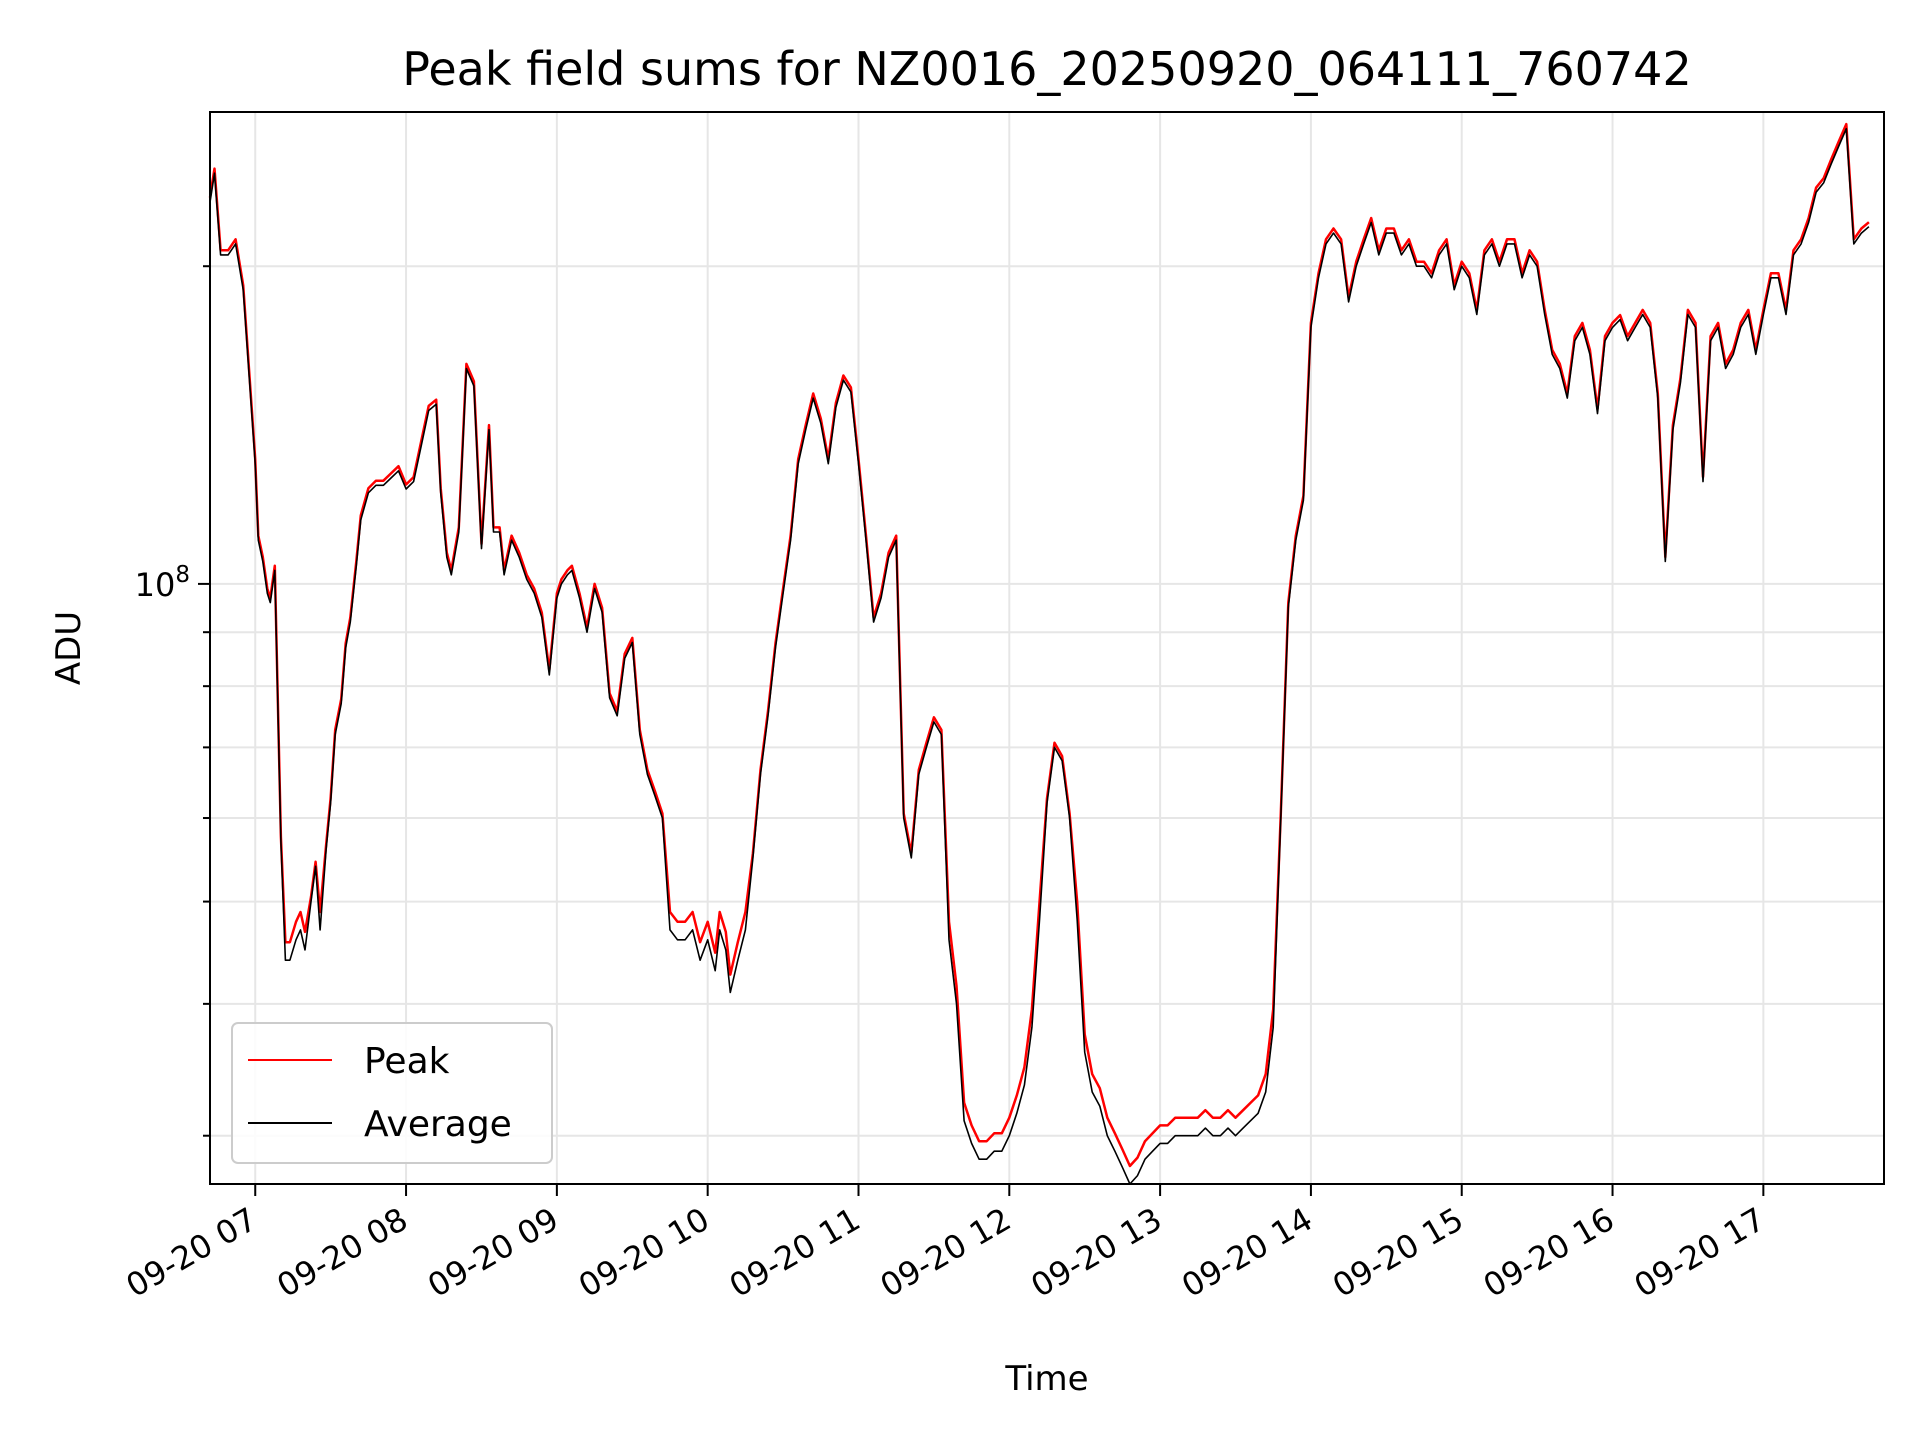 The image size is (1920, 1440). What do you see at coordinates (69, 648) in the screenshot?
I see `y-axis-label: ADU` at bounding box center [69, 648].